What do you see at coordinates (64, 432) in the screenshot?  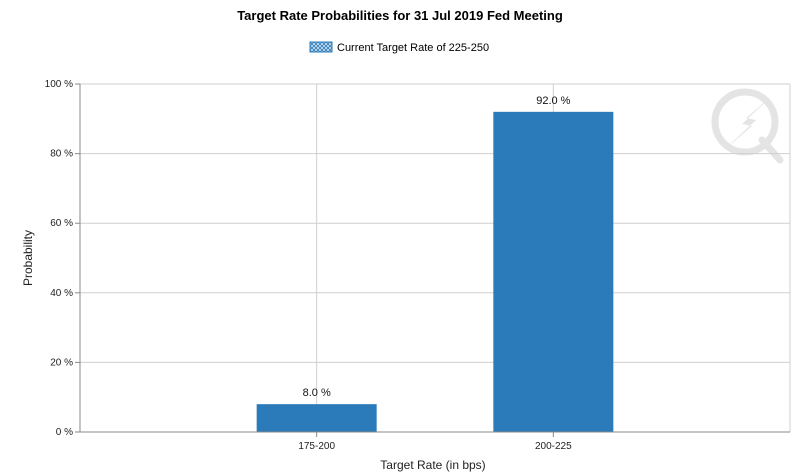 I see `y-tick-label: 0 %` at bounding box center [64, 432].